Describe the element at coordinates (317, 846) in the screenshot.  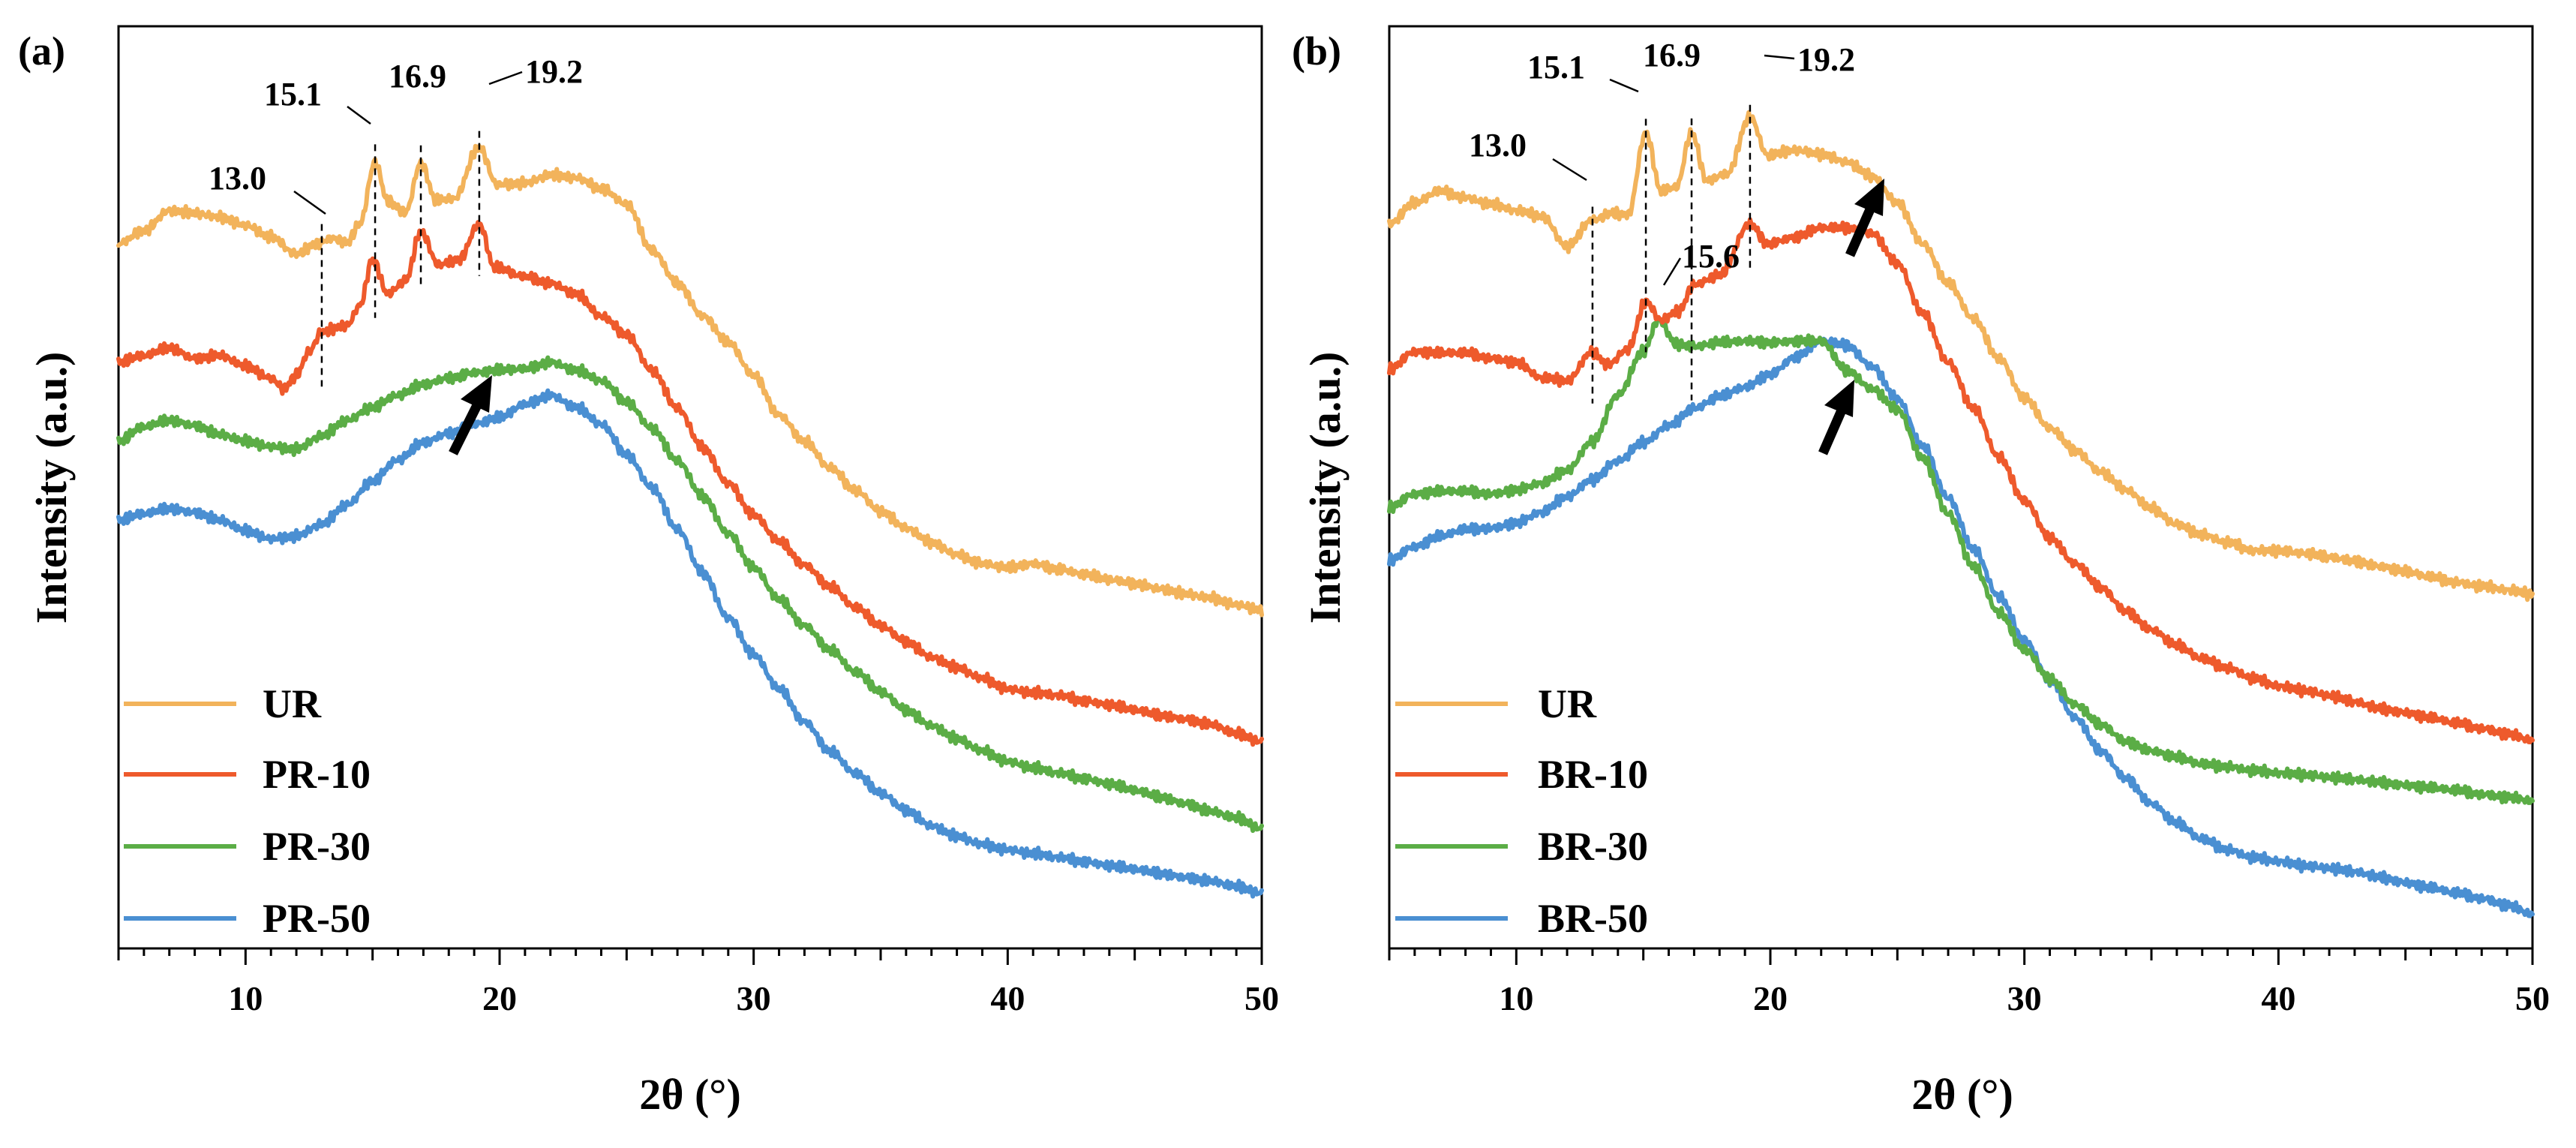
I see `legend-label-pr-30: PR-30` at that location.